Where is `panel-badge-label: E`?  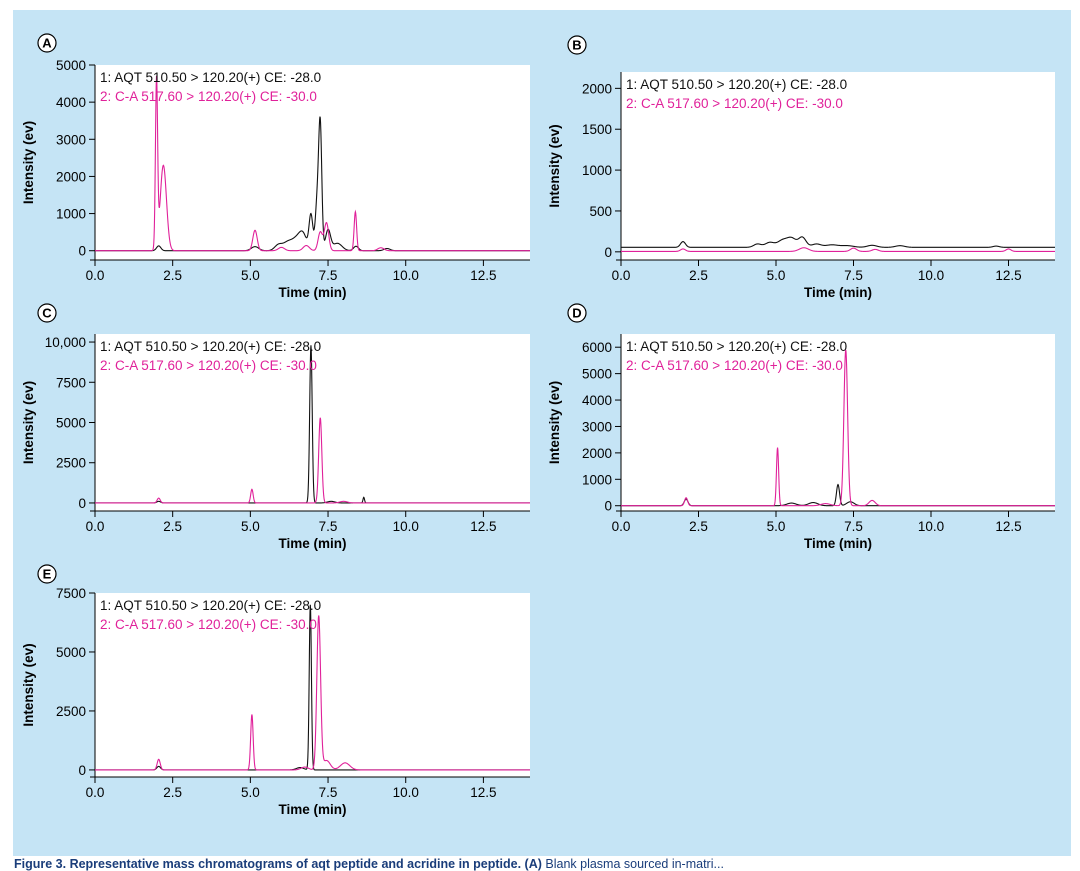 panel-badge-label: E is located at coordinates (47, 574).